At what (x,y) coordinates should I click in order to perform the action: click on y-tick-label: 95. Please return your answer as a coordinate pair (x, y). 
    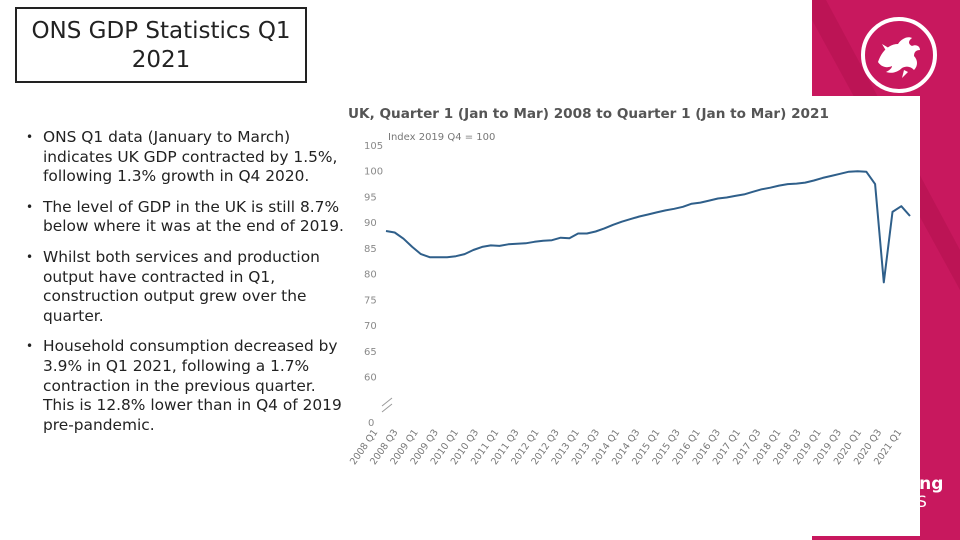
    Looking at the image, I should click on (370, 197).